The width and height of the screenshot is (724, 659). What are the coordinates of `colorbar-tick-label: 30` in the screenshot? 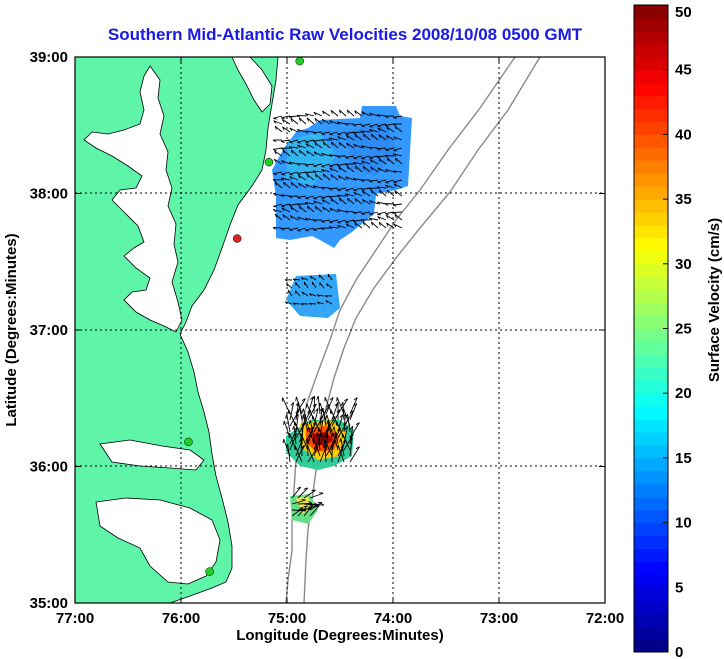 It's located at (683, 264).